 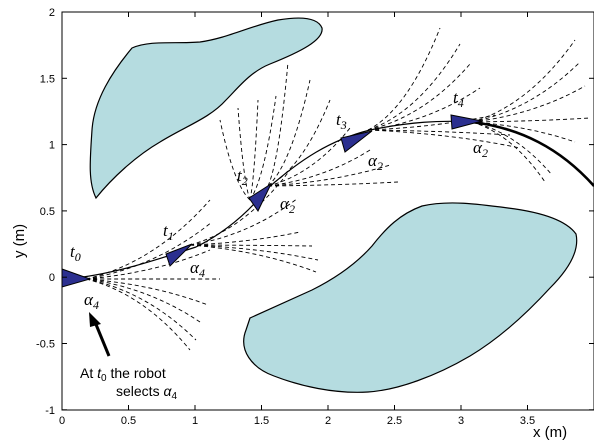 I want to click on alpha-label-t2: α2, so click(x=287, y=205).